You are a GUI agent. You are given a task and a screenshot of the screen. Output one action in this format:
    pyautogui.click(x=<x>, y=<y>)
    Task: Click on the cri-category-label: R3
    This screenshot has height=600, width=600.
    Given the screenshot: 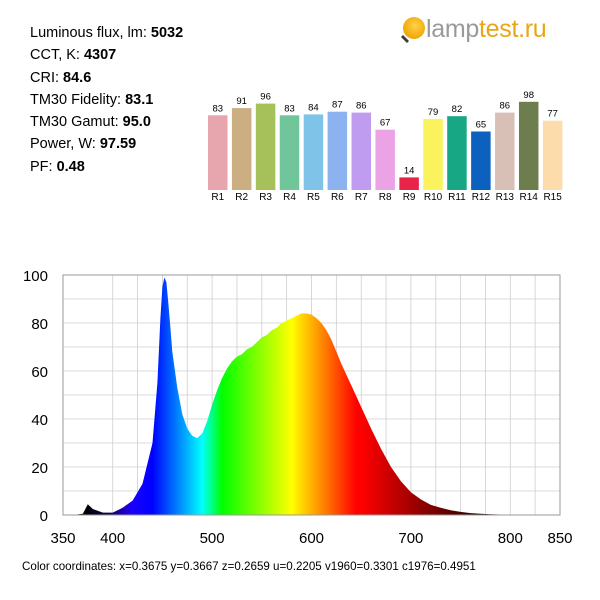 What is the action you would take?
    pyautogui.click(x=265, y=197)
    